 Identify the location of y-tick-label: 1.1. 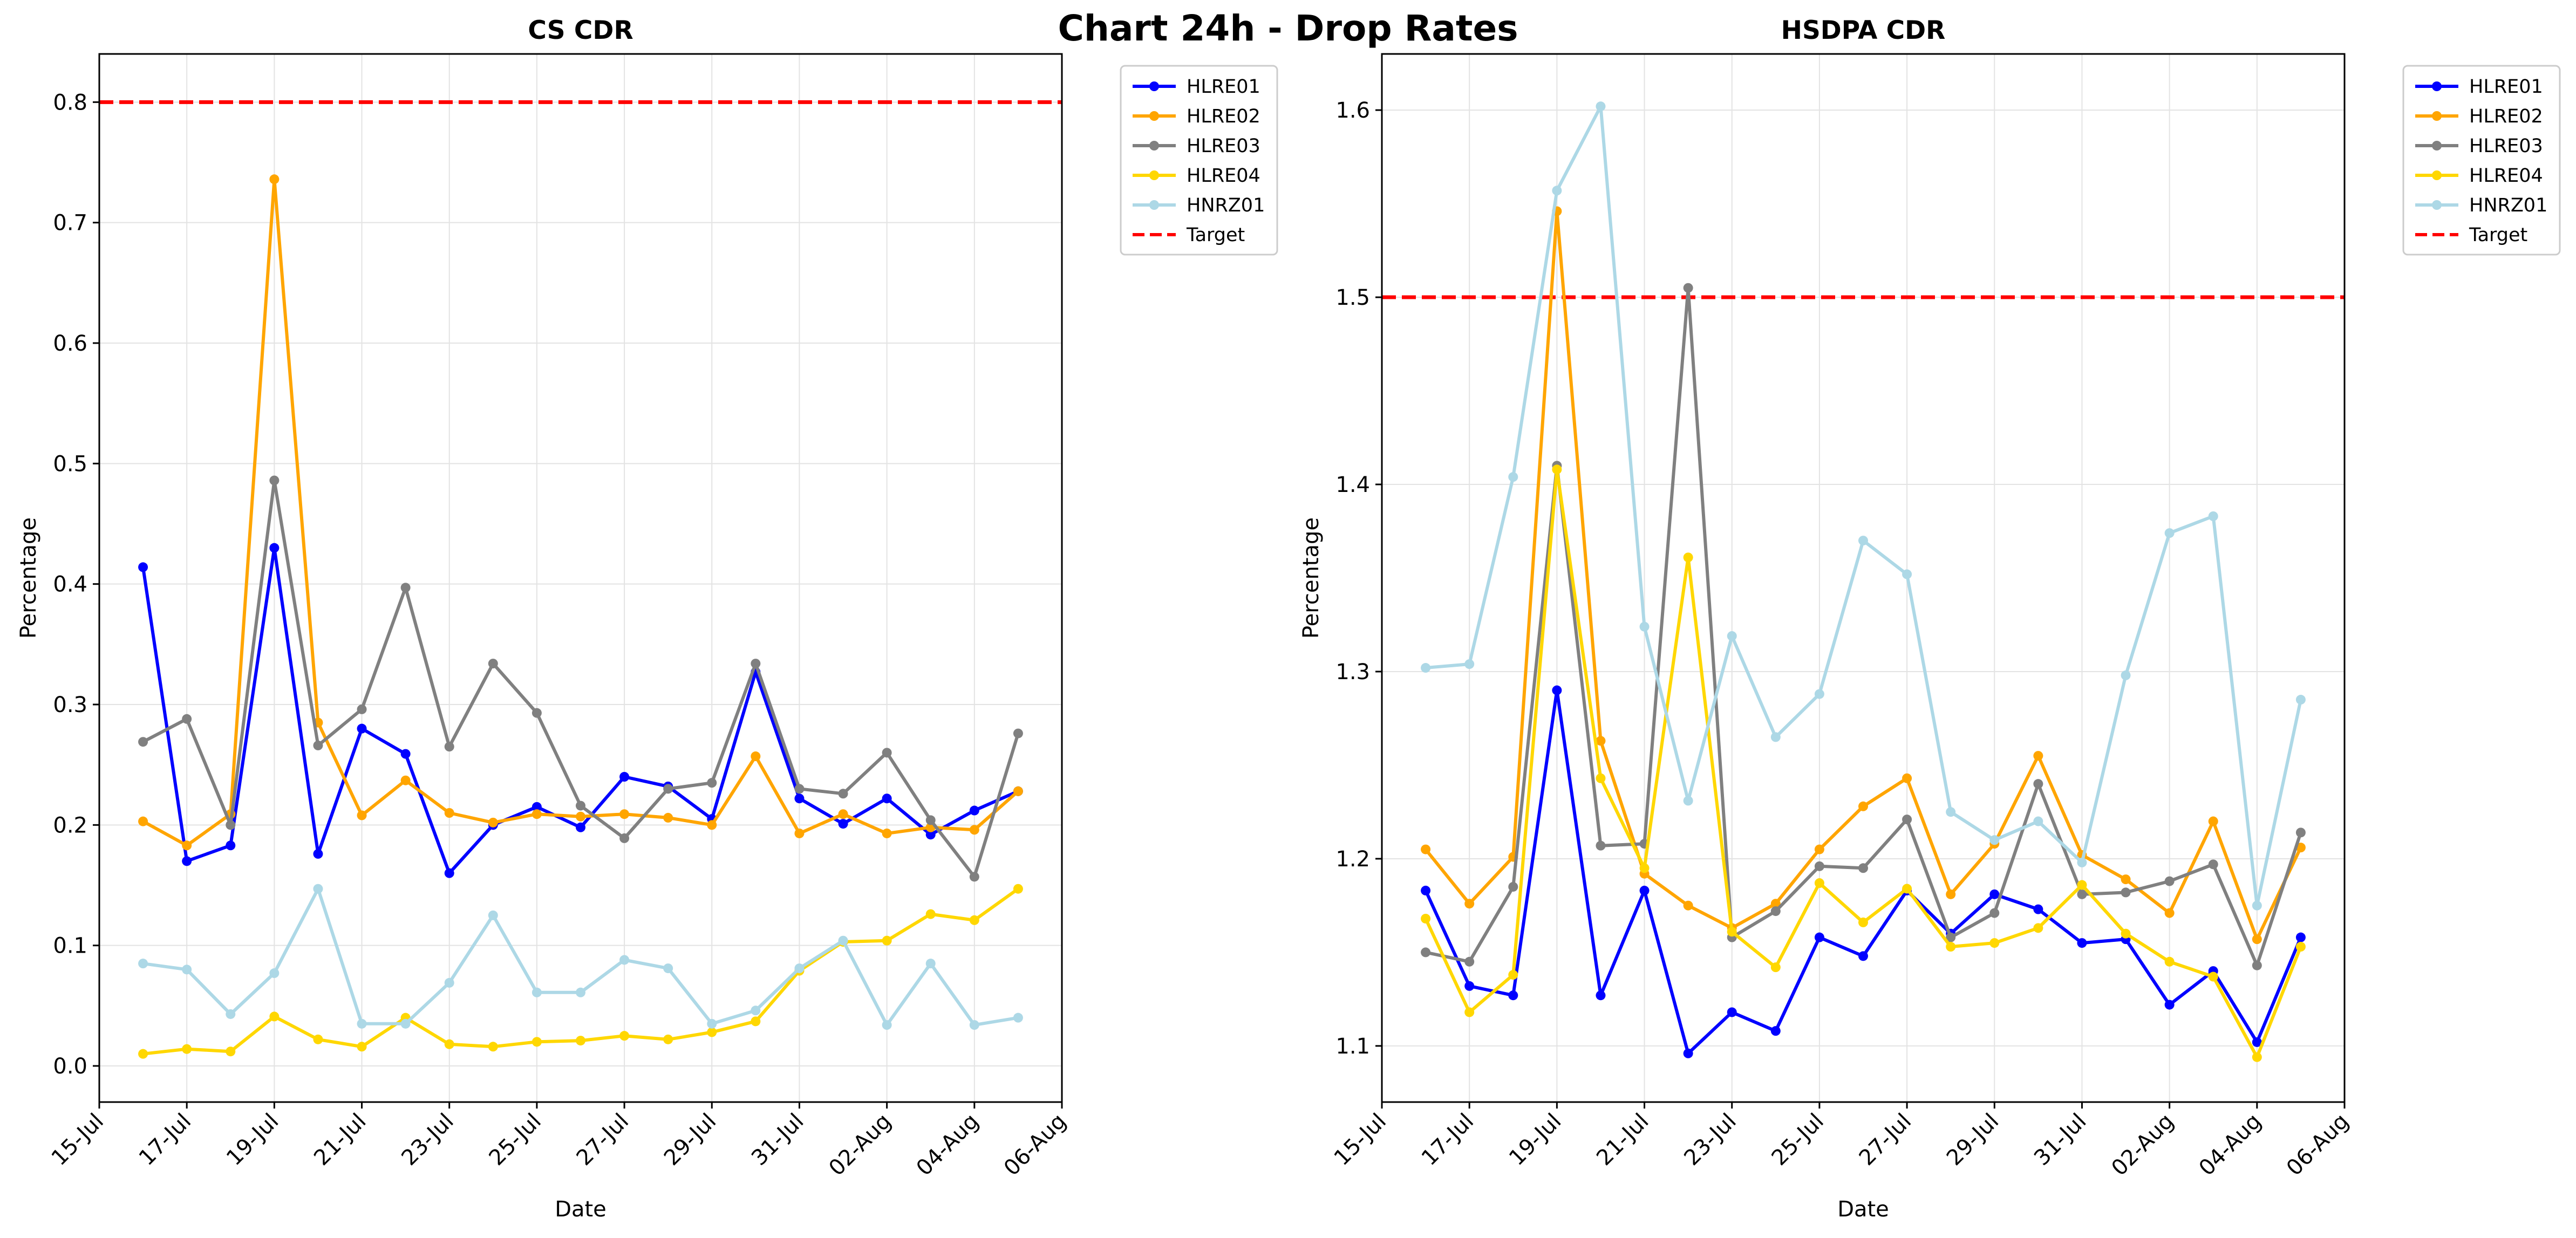
(1352, 1046).